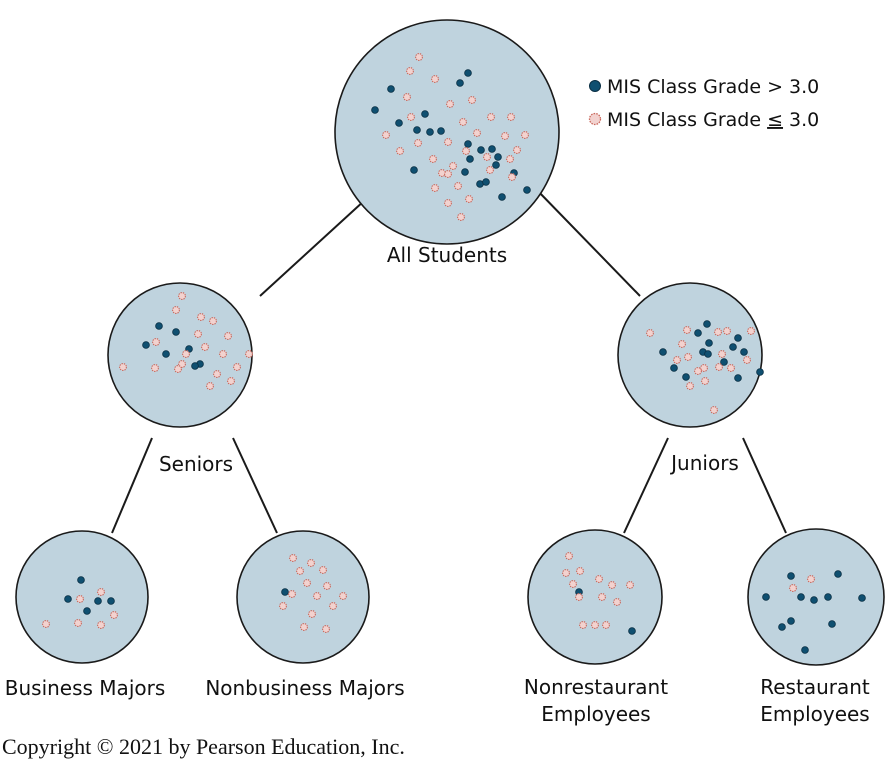 The width and height of the screenshot is (886, 765). I want to click on node-circle-seniors, so click(180, 355).